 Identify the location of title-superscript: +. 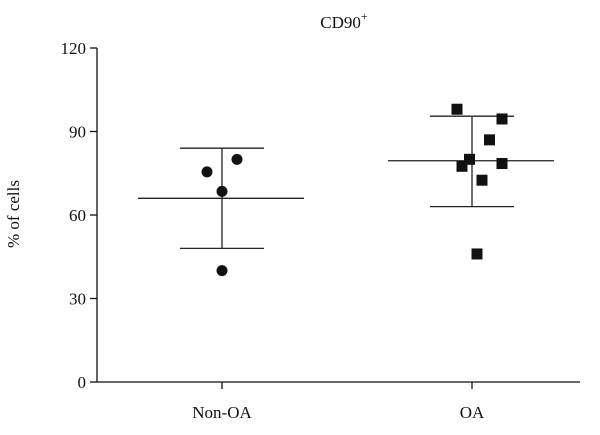
(364, 16).